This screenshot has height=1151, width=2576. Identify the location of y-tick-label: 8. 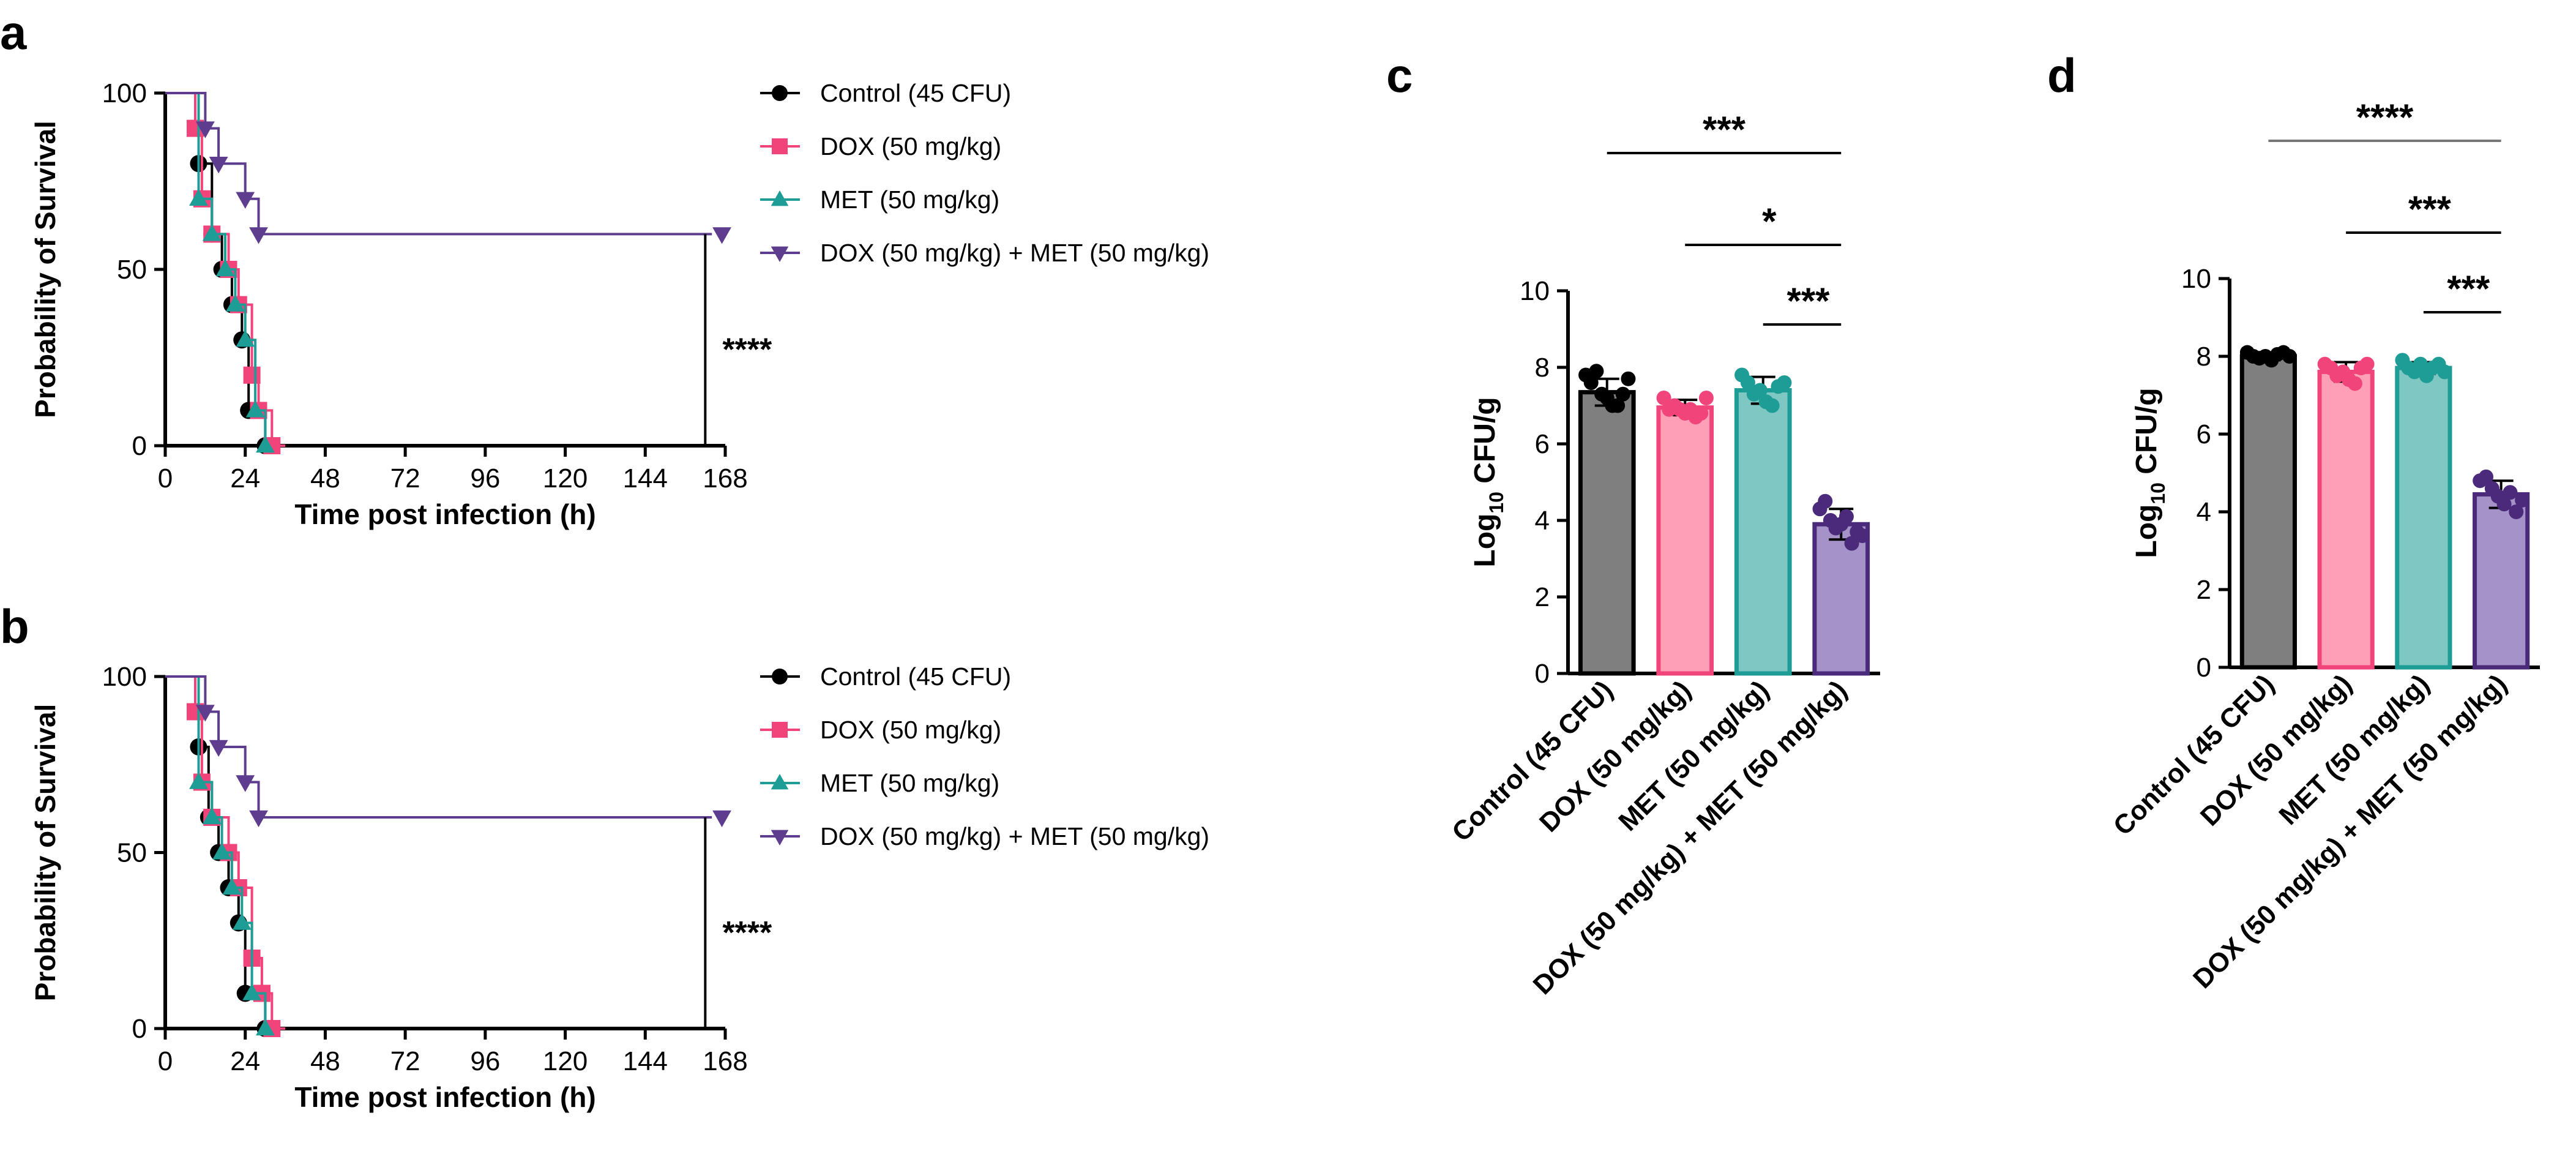
(2204, 357).